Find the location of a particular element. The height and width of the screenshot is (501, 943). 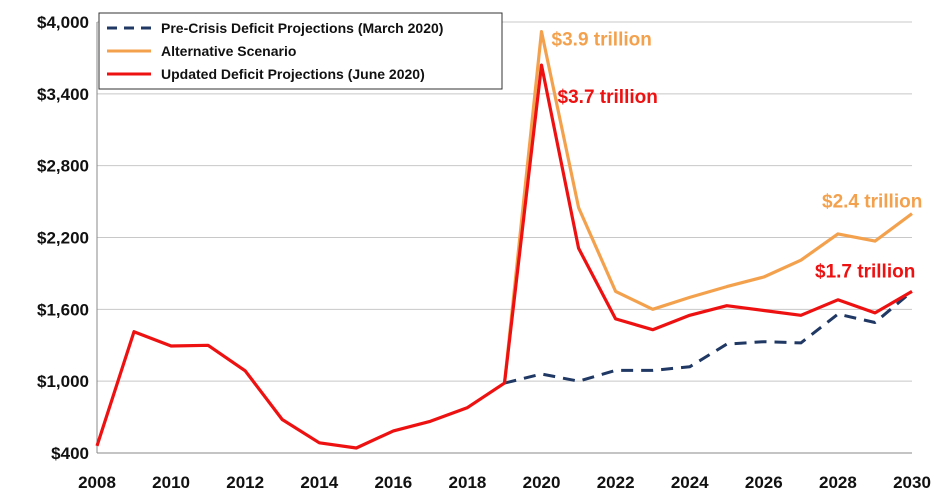

x-tick-label: 2014 is located at coordinates (319, 482).